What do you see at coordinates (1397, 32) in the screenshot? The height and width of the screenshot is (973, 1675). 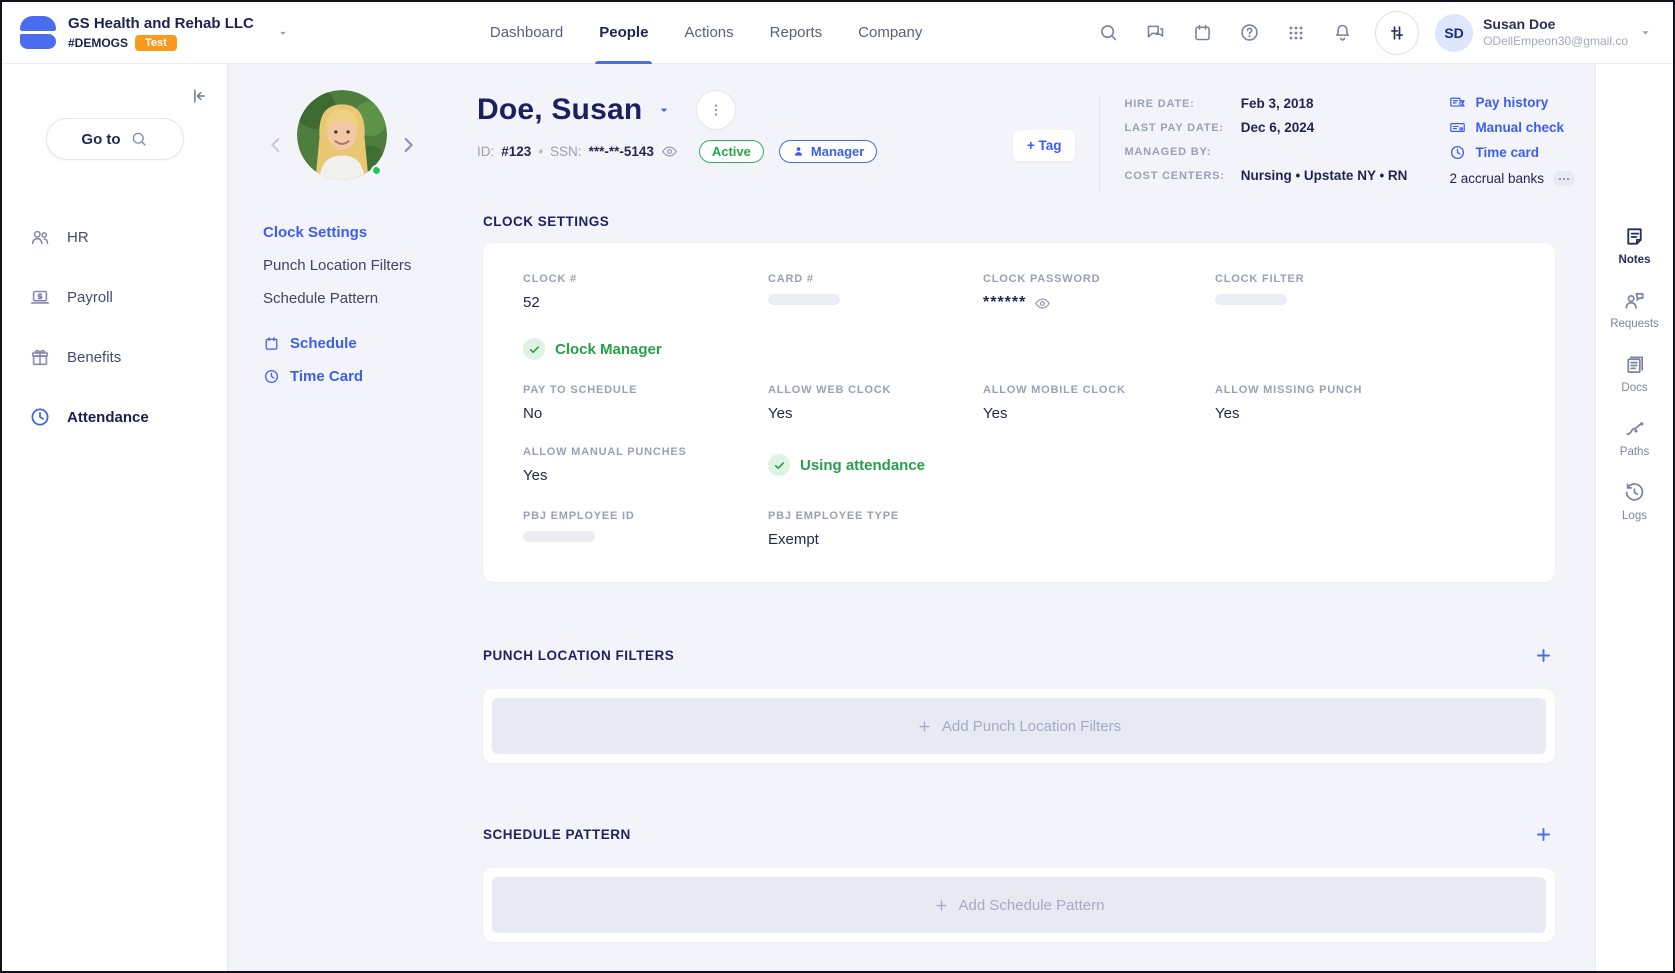 I see `quick-settings-button` at bounding box center [1397, 32].